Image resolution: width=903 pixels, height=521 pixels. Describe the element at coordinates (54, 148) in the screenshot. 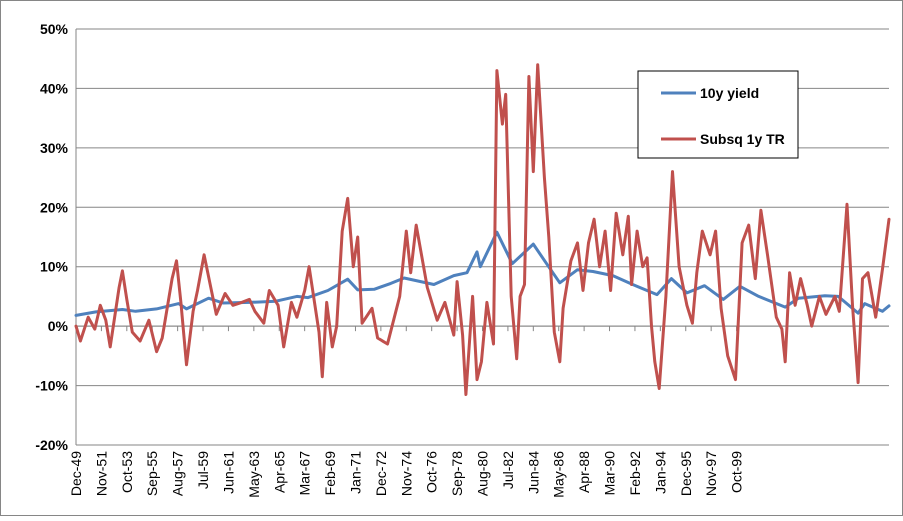

I see `y-tick-label: 30%` at that location.